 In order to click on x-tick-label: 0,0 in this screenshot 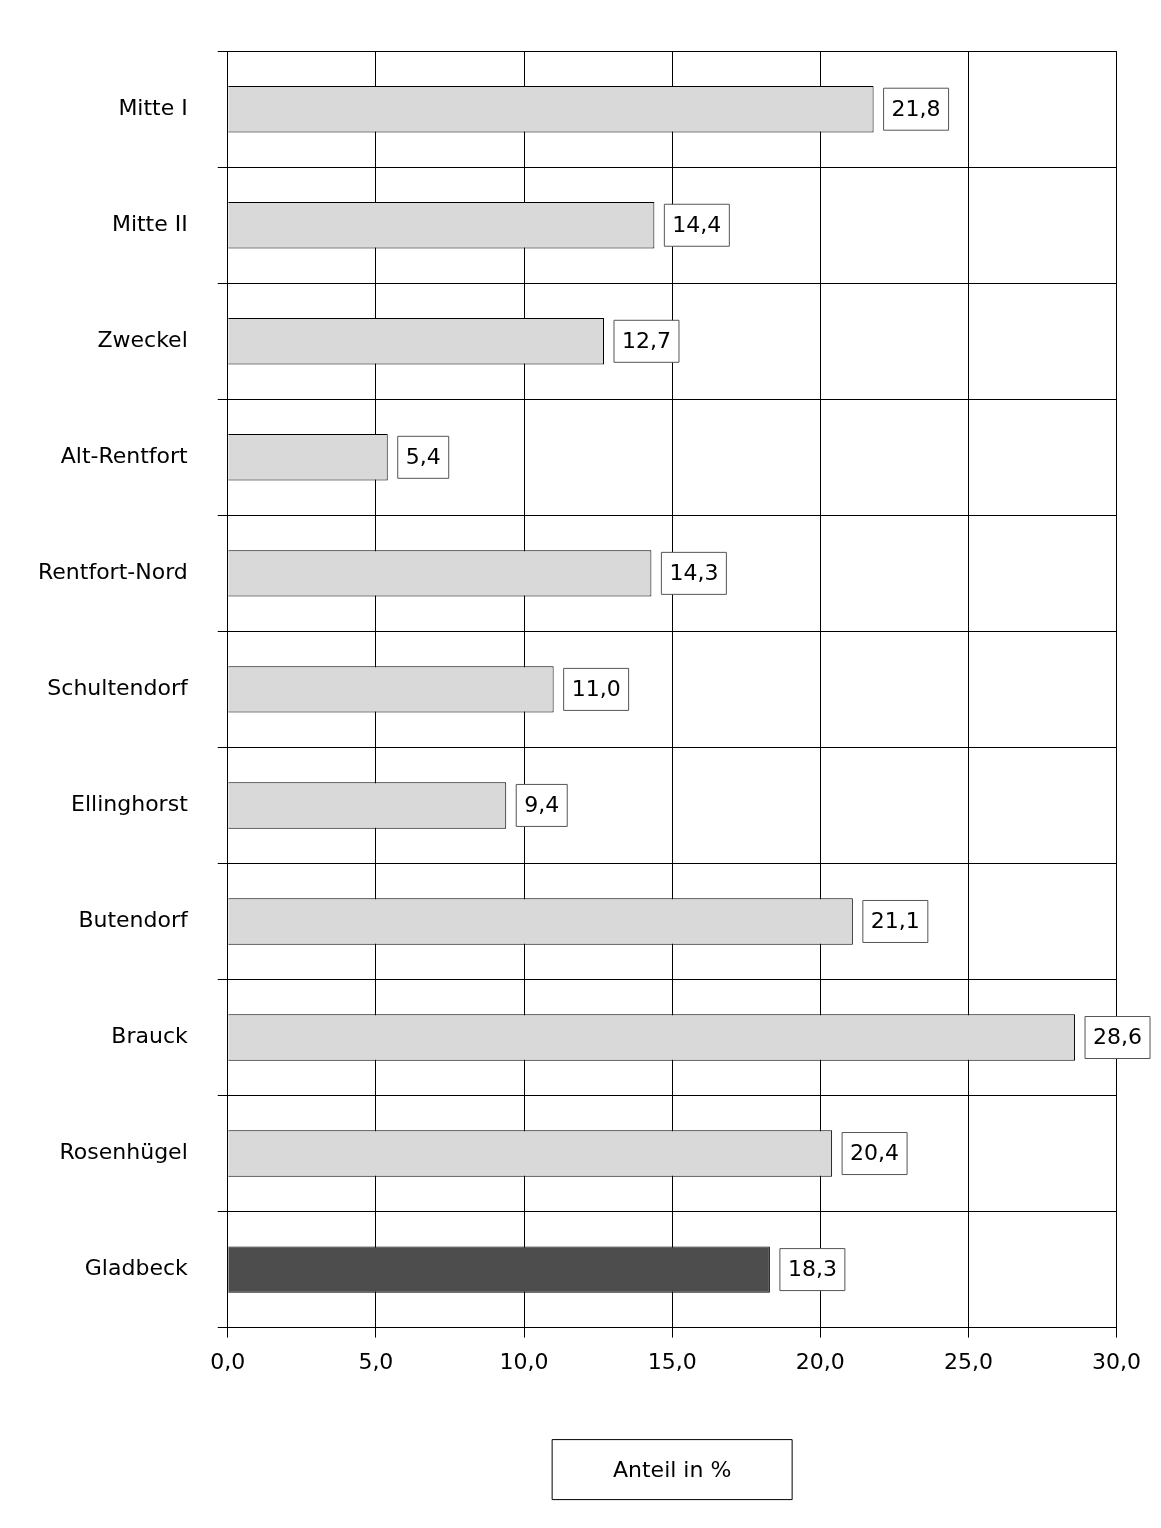, I will do `click(228, 1361)`.